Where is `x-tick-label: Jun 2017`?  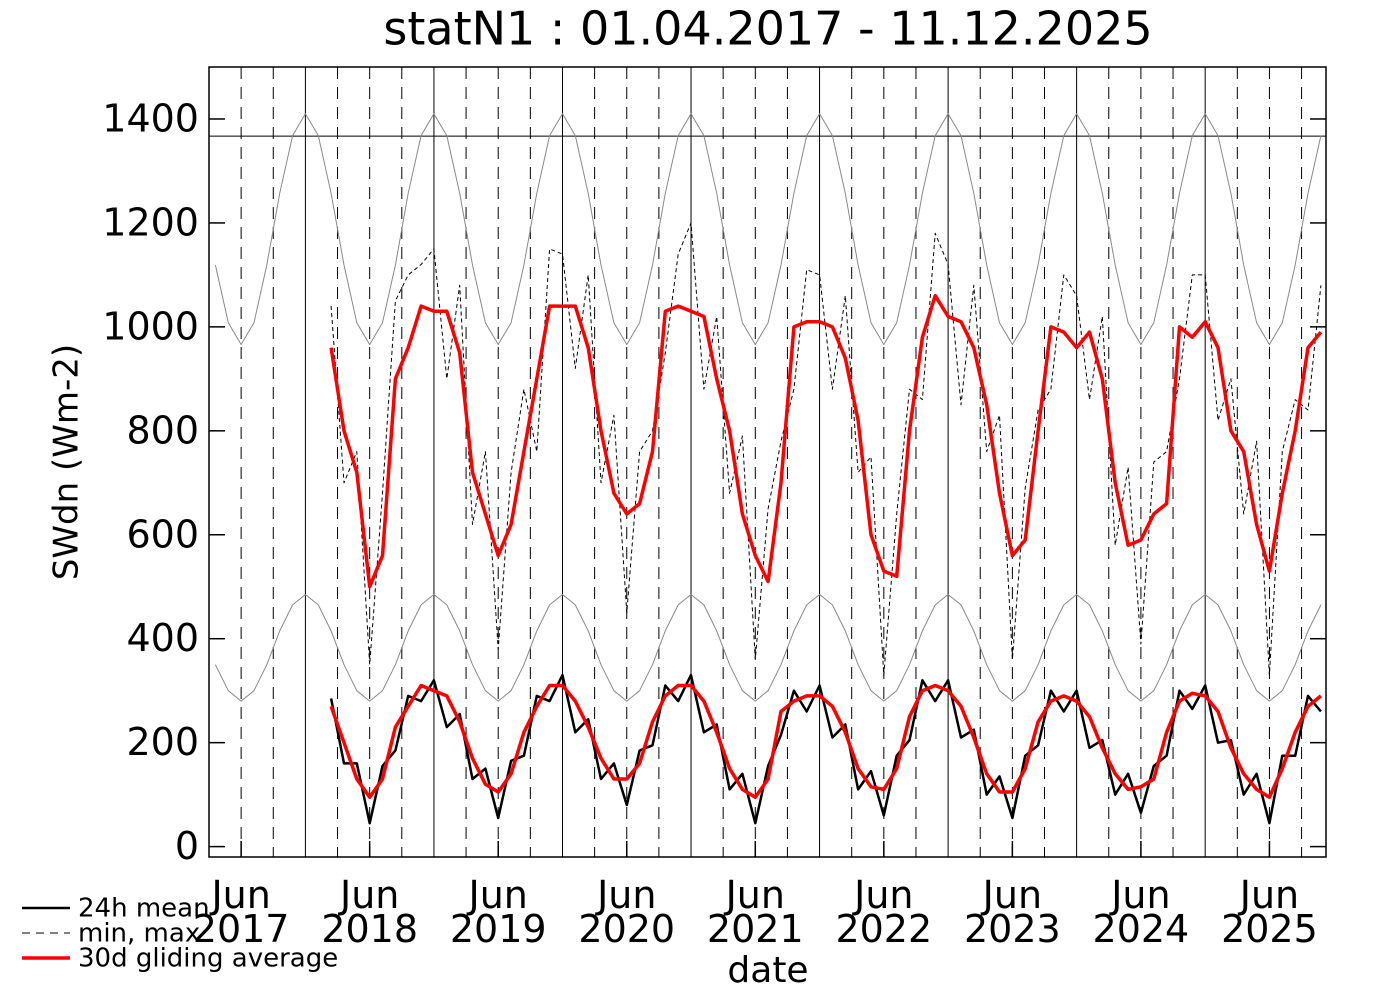
x-tick-label: Jun 2017 is located at coordinates (241, 912).